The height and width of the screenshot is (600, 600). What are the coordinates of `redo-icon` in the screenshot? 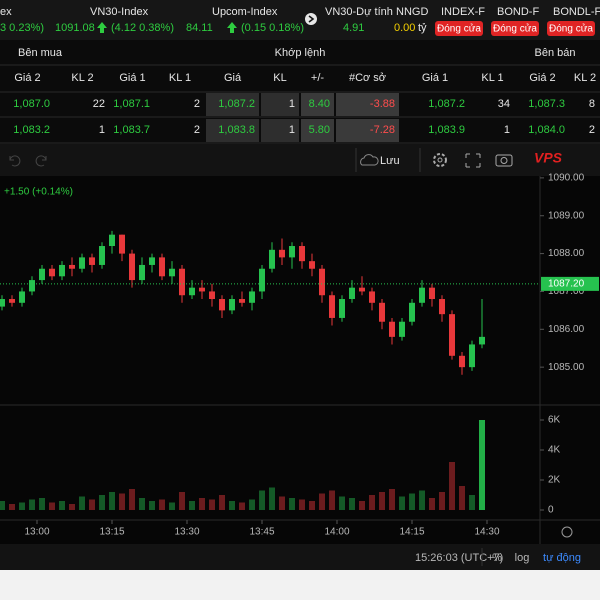 It's located at (41, 161).